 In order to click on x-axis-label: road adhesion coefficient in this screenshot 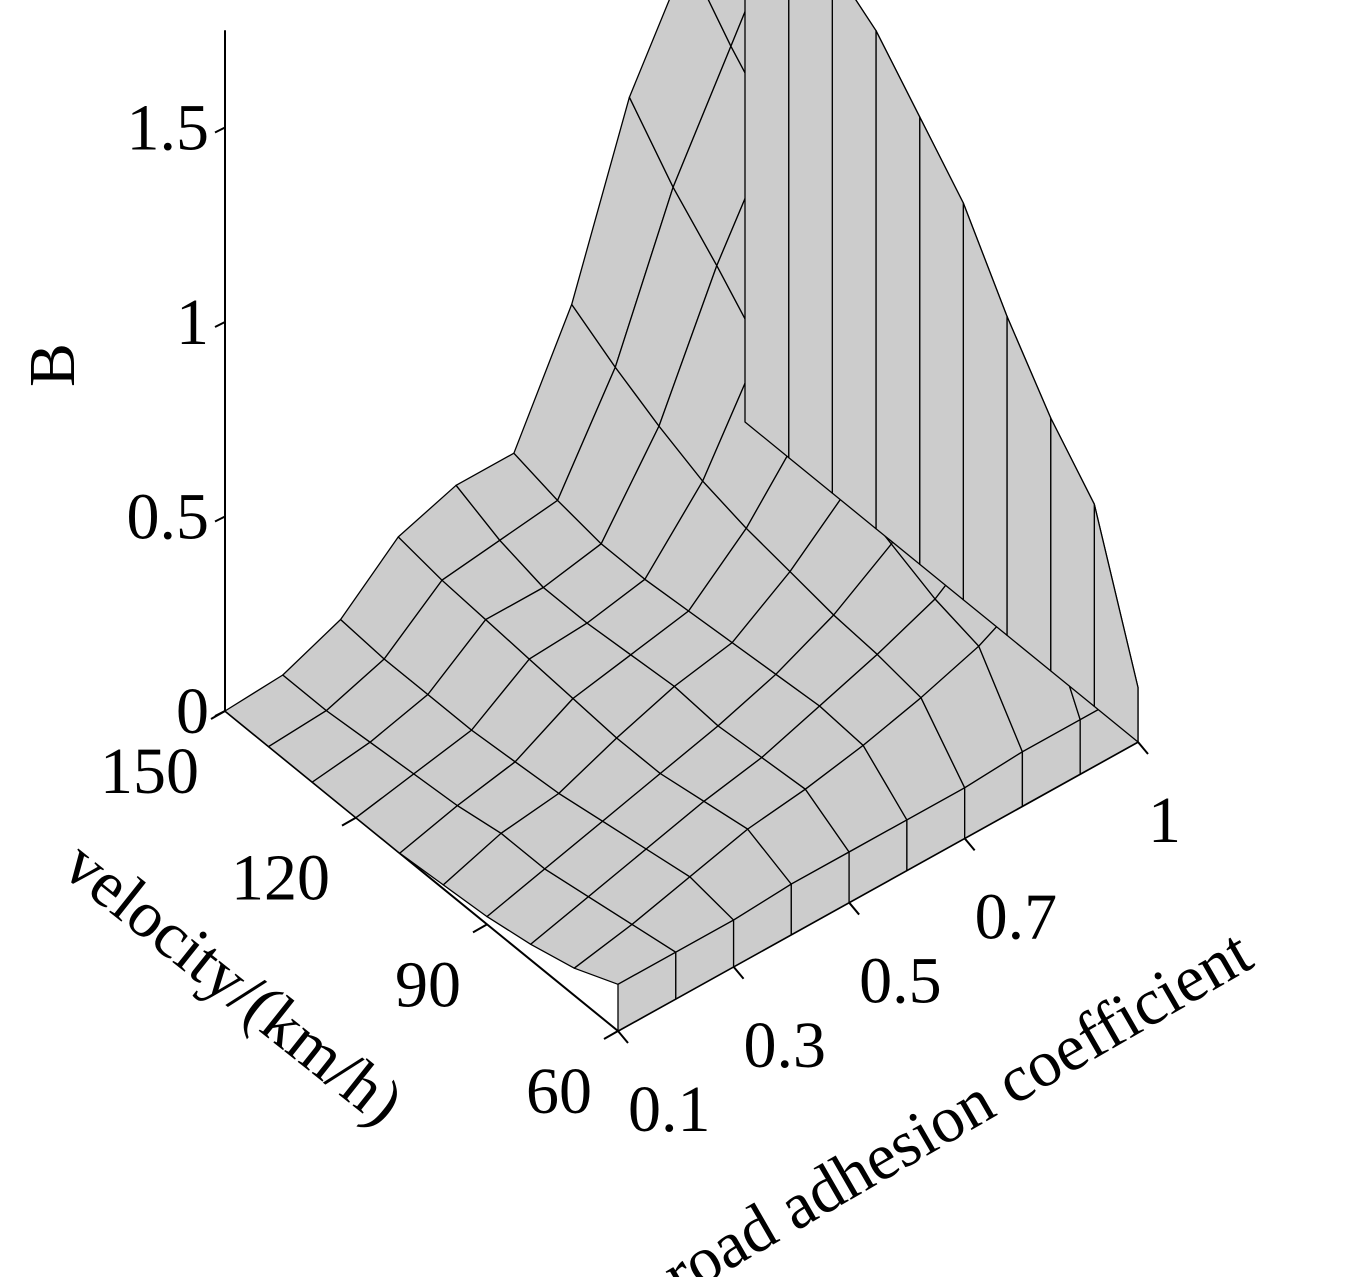, I will do `click(957, 1096)`.